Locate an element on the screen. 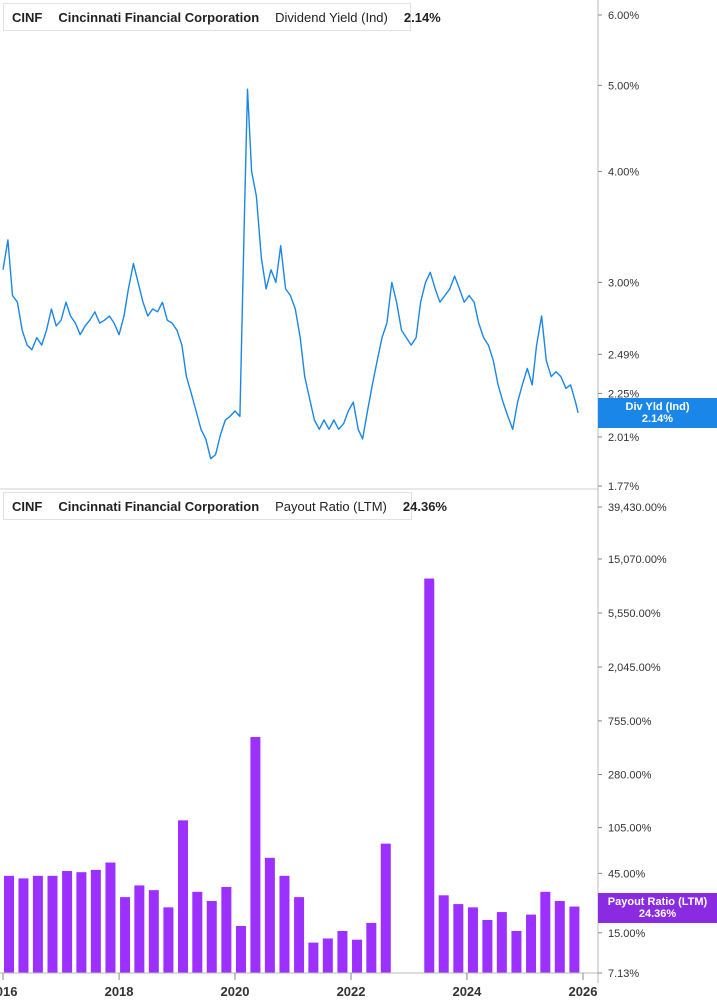 The width and height of the screenshot is (717, 1005). x-tick-label: 2016 is located at coordinates (8, 991).